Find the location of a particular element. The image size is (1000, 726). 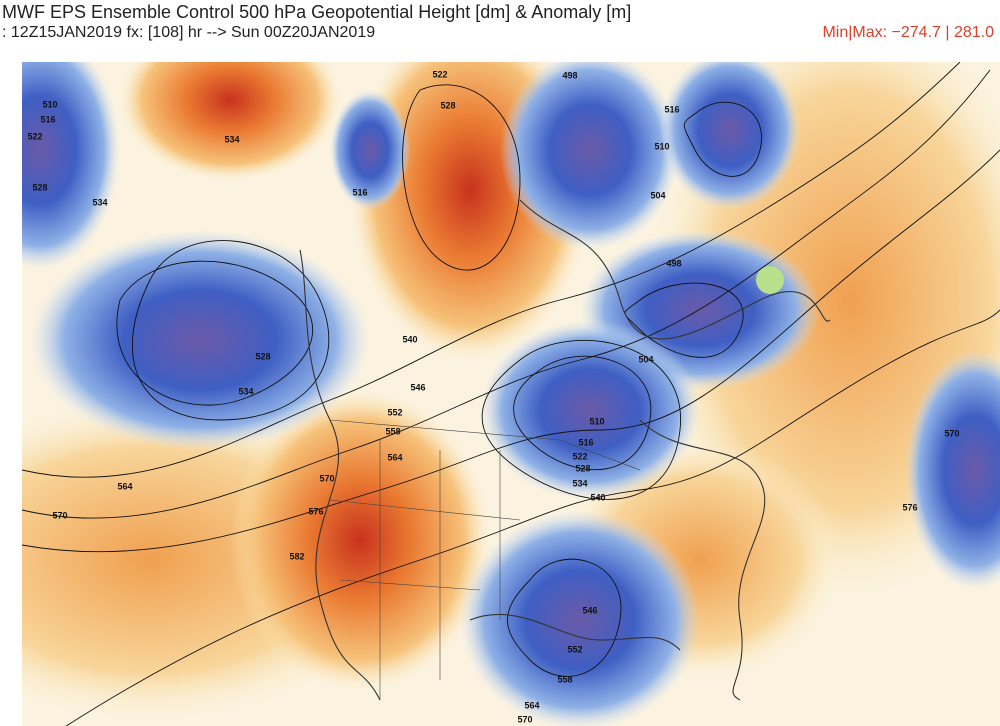

borders is located at coordinates (485, 559).